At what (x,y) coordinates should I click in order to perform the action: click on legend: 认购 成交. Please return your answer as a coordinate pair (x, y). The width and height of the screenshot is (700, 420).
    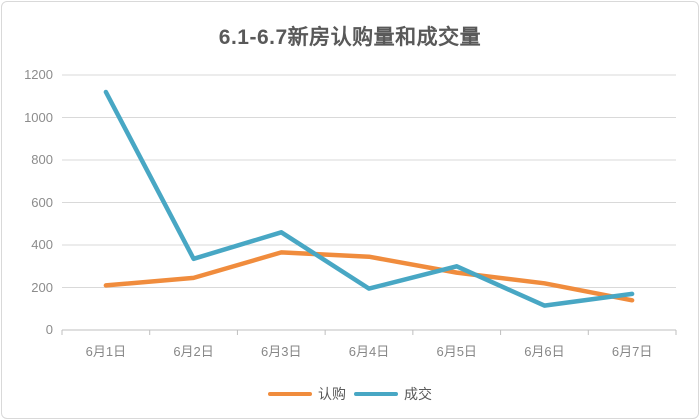
    Looking at the image, I should click on (350, 394).